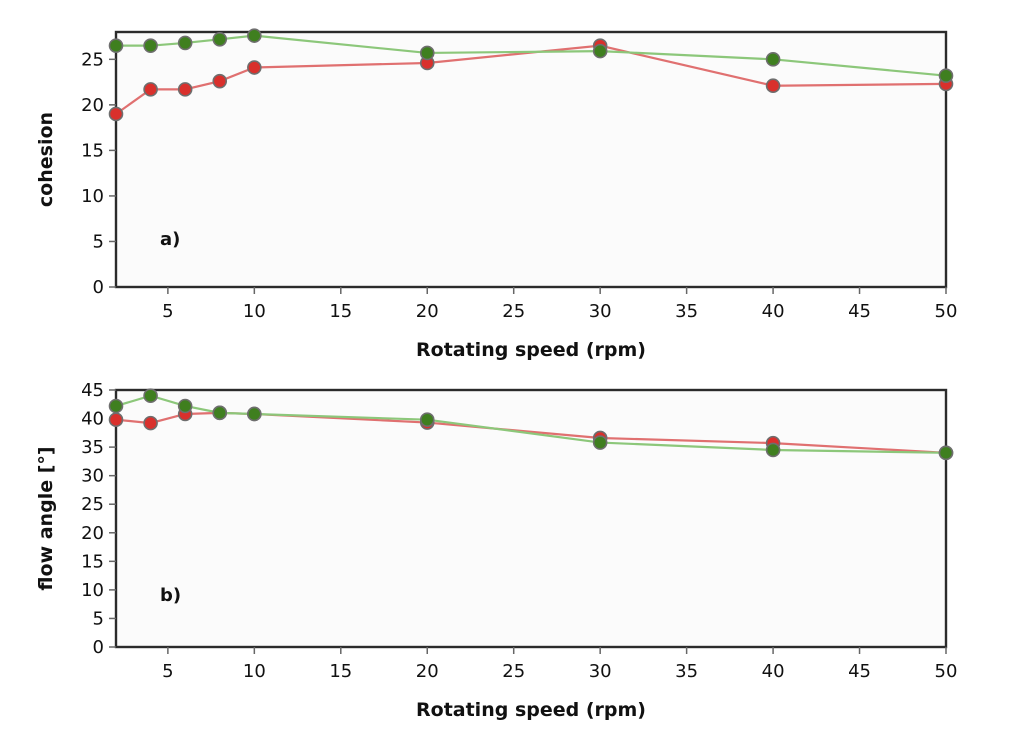  I want to click on chart0-xtick-label: 15, so click(340, 311).